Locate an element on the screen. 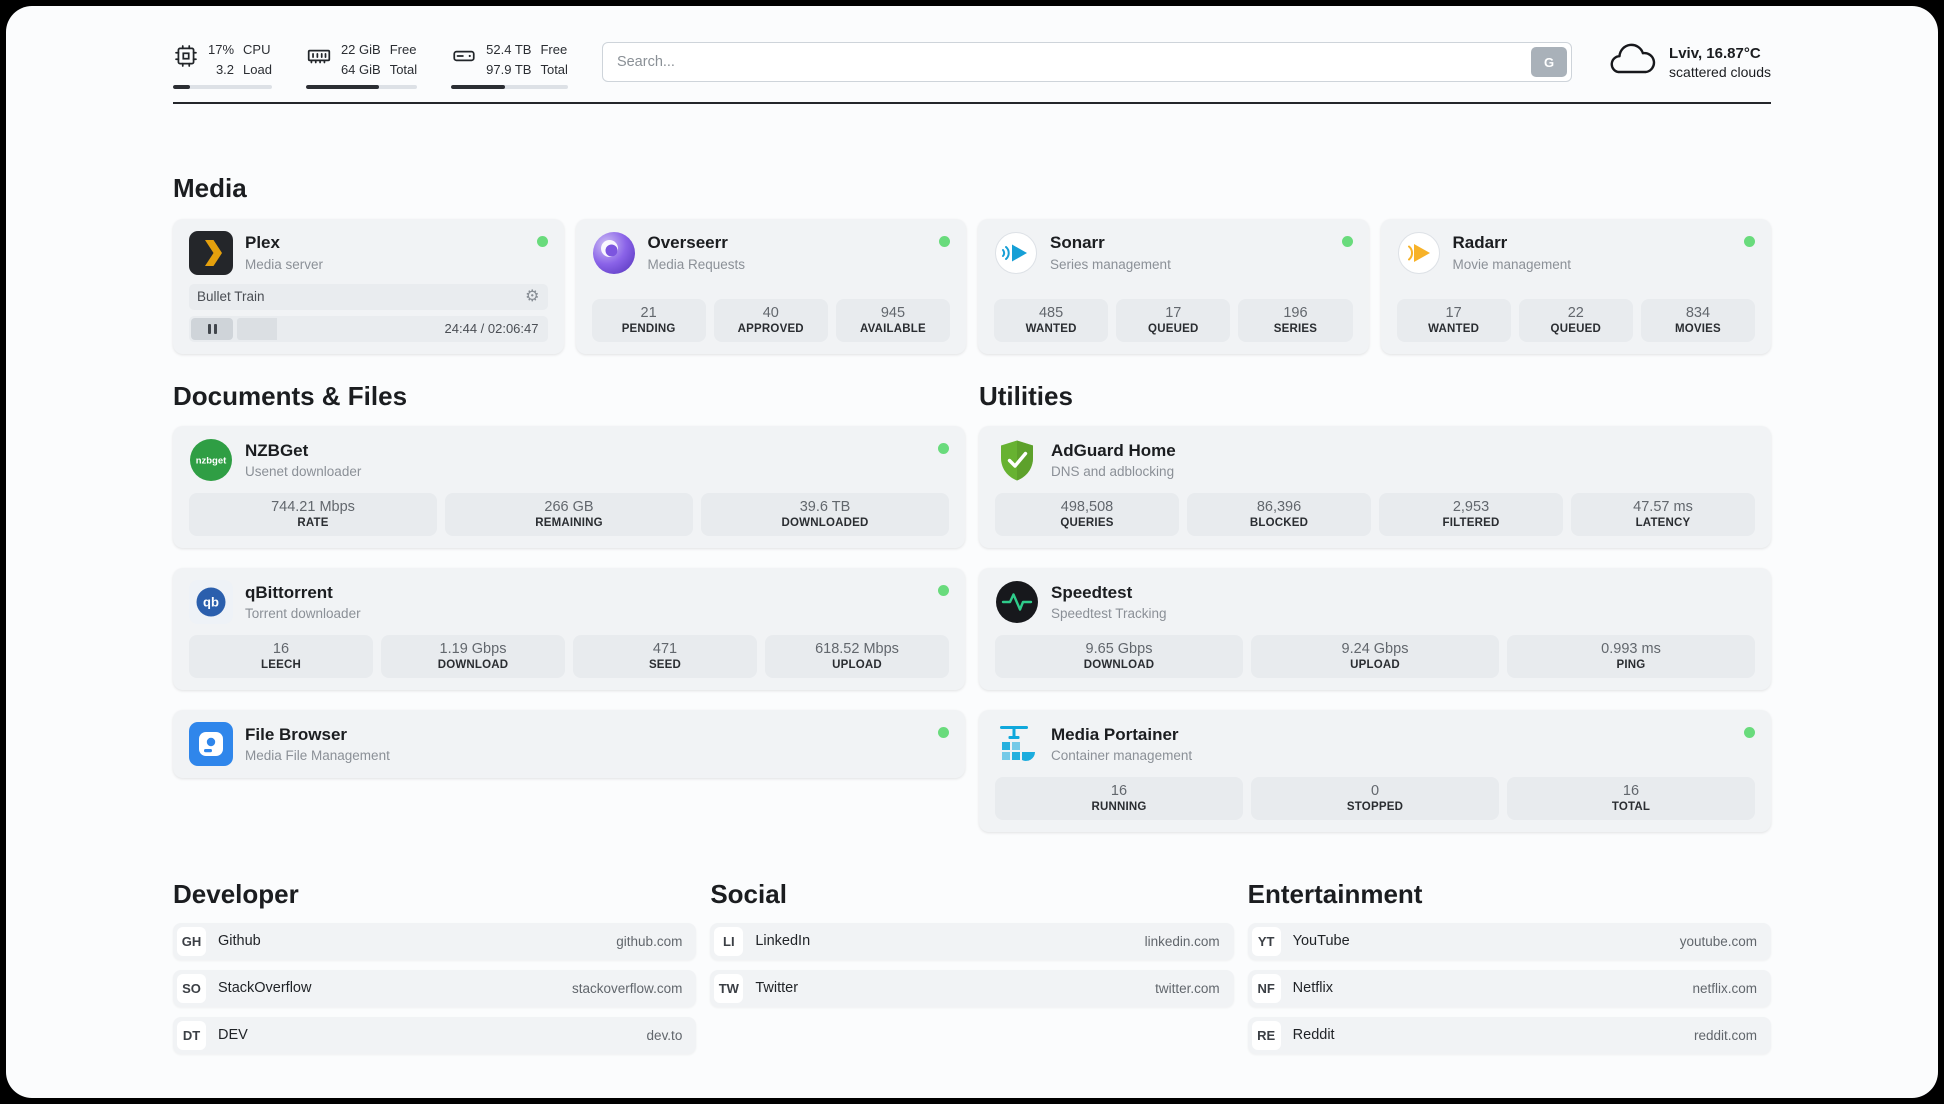  link-stackoverflow: SO StackOverflow stackoverflow.com is located at coordinates (435, 988).